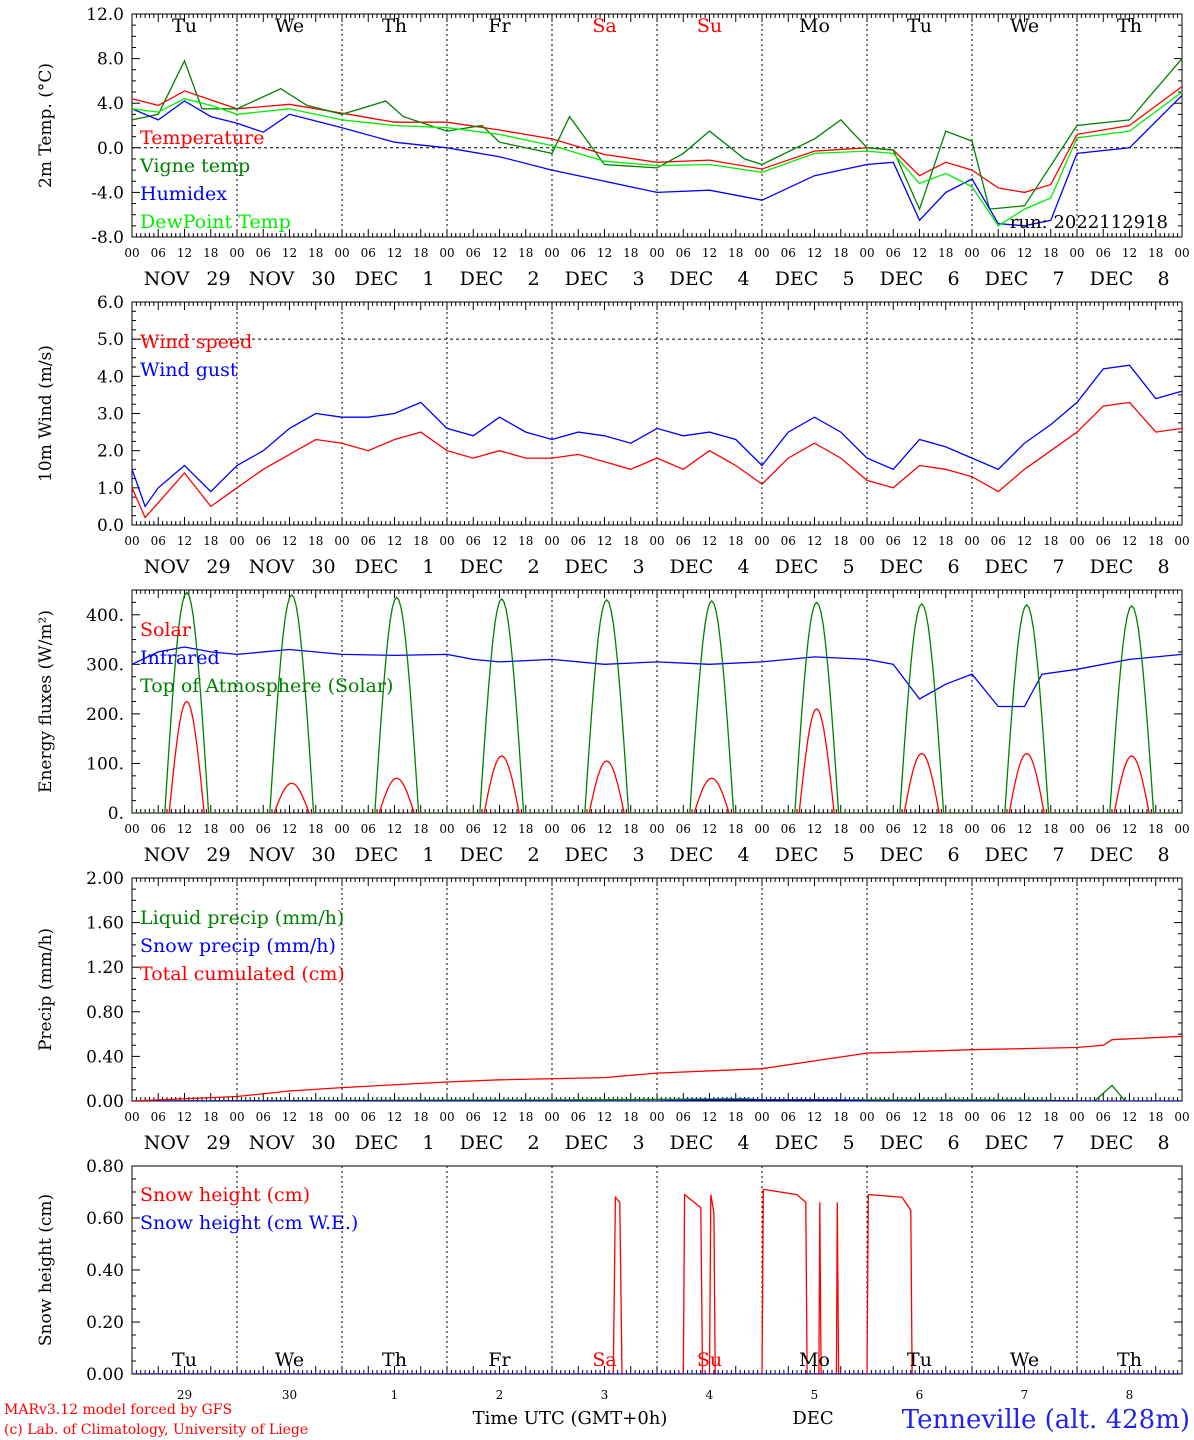  What do you see at coordinates (105, 924) in the screenshot?
I see `y-tick-label: 1.60` at bounding box center [105, 924].